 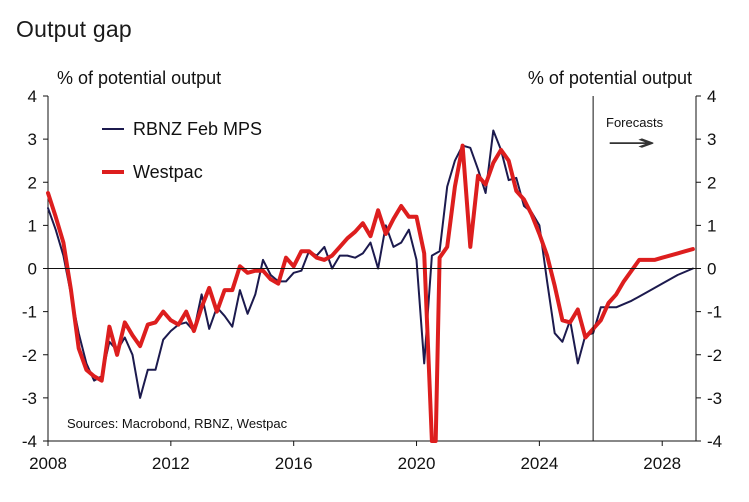 What do you see at coordinates (610, 78) in the screenshot?
I see `y-axis-right-label: % of potential output` at bounding box center [610, 78].